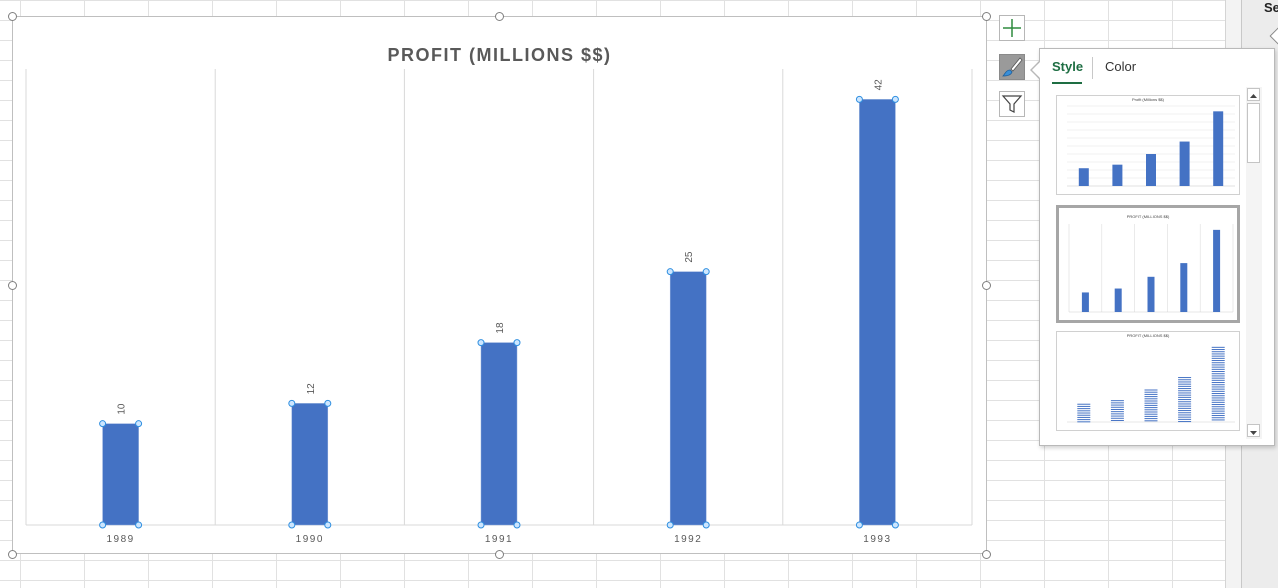 The image size is (1278, 588). What do you see at coordinates (1273, 36) in the screenshot?
I see `pane-pin-icon` at bounding box center [1273, 36].